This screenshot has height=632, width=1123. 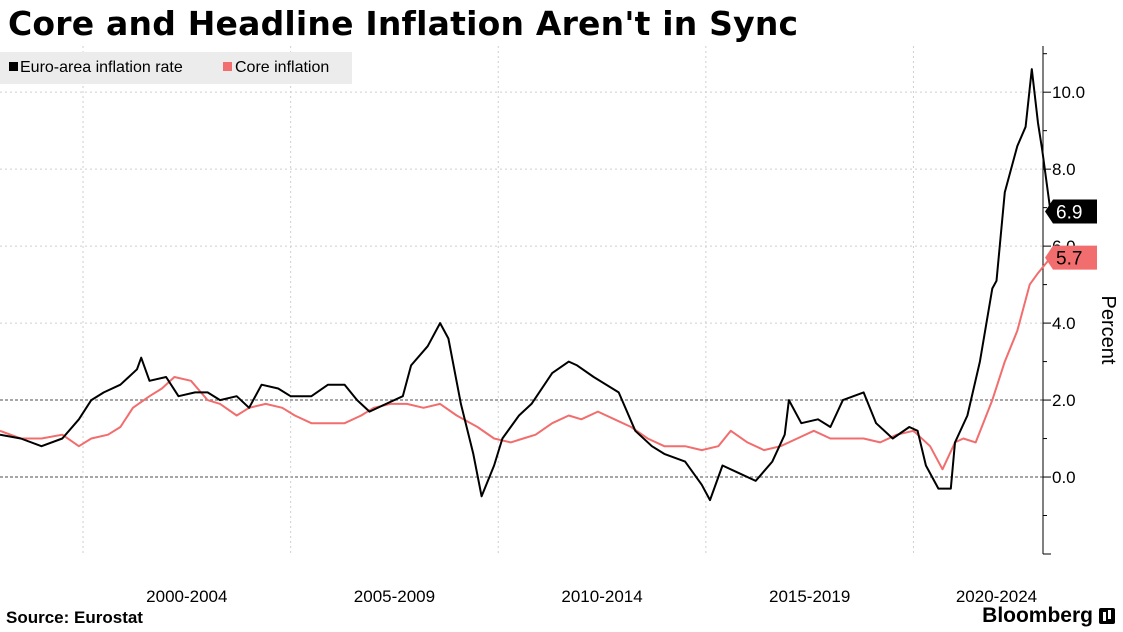 I want to click on headline-last-value: 6.9, so click(x=1069, y=212).